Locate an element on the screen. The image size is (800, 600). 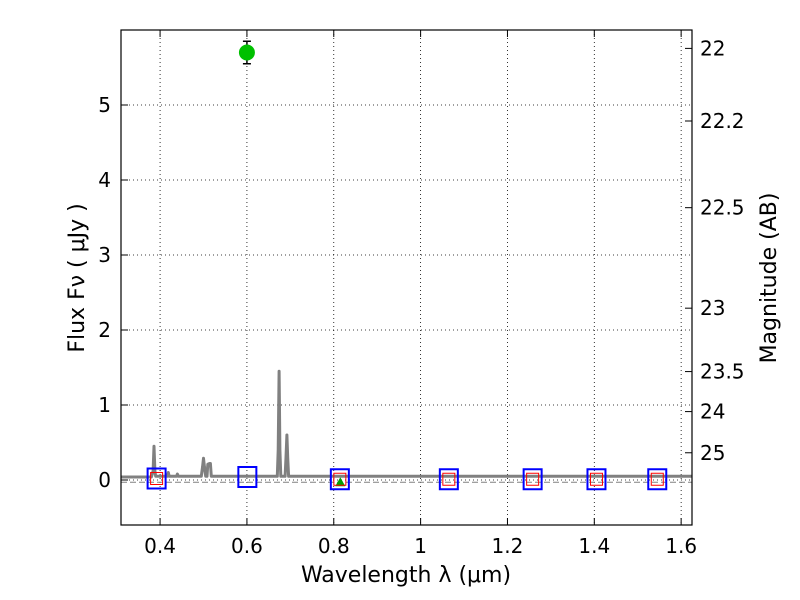
x-tick-label: 0.6 is located at coordinates (247, 546).